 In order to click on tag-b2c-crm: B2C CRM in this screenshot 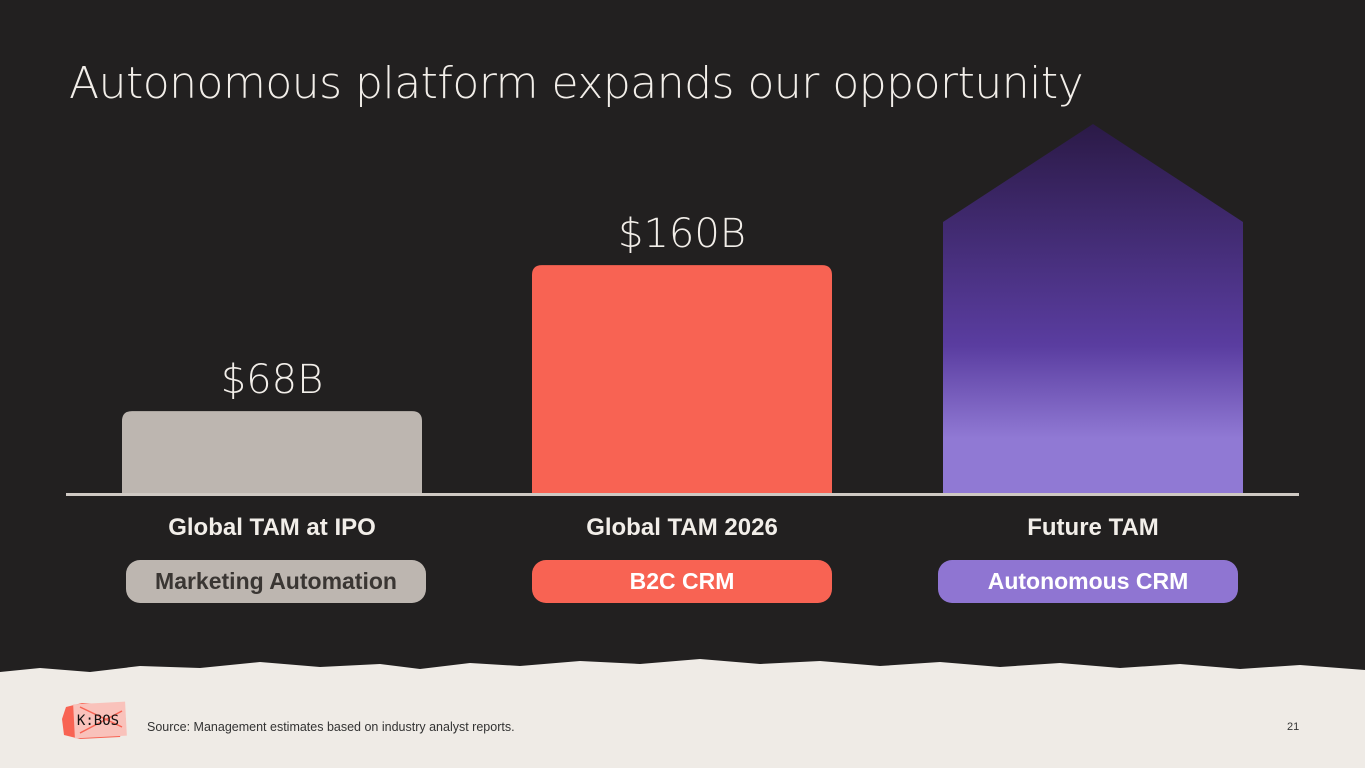, I will do `click(682, 581)`.